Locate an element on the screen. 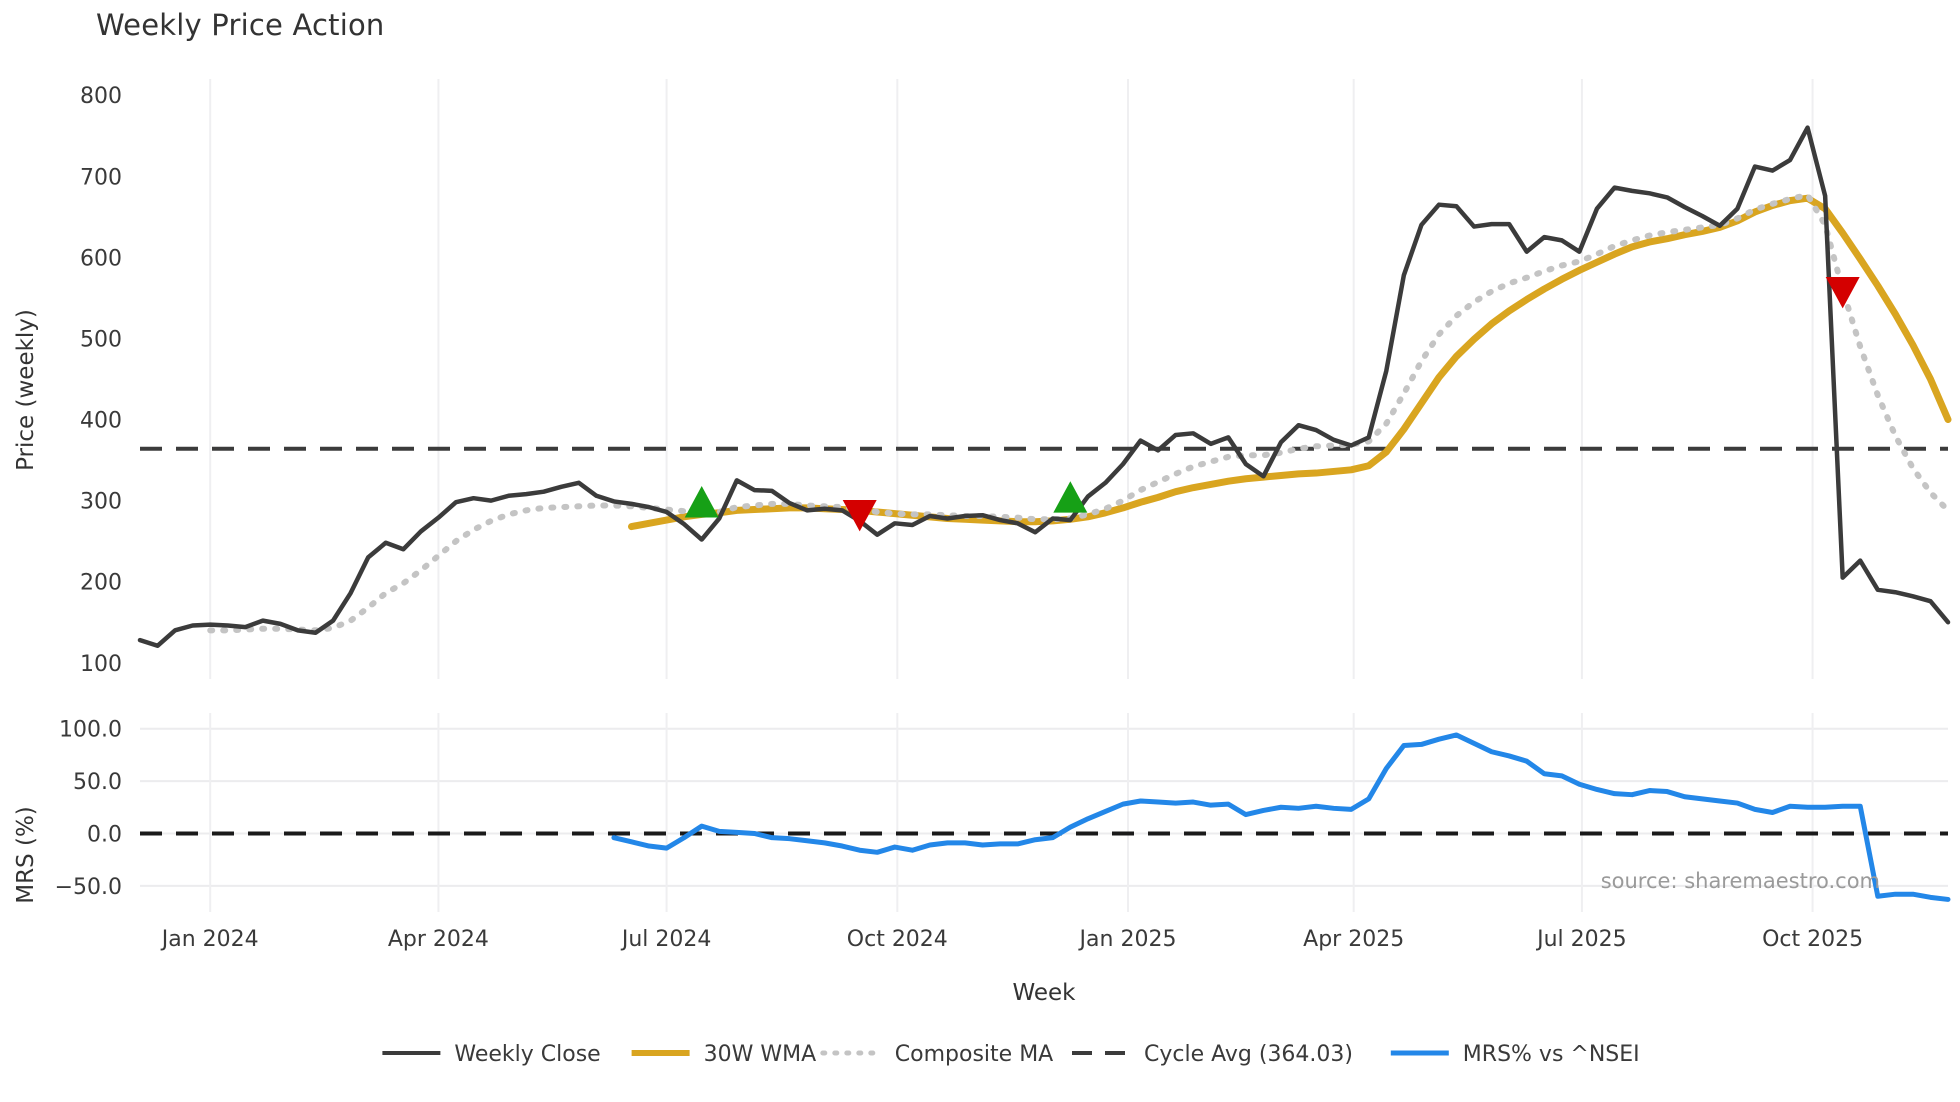 Image resolution: width=1960 pixels, height=1102 pixels. mrs-y-axis-label: MRS (%) is located at coordinates (26, 855).